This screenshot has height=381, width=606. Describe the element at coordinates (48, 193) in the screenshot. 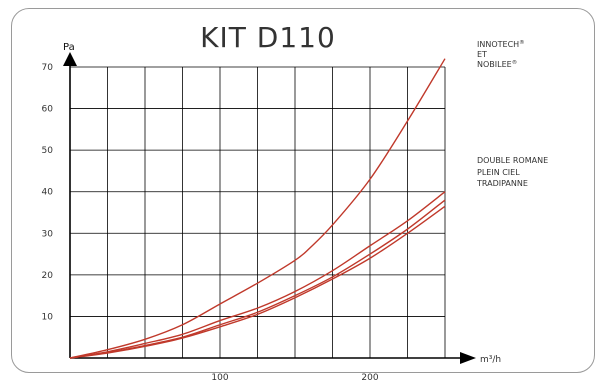

I see `y-tick-label: 40` at that location.